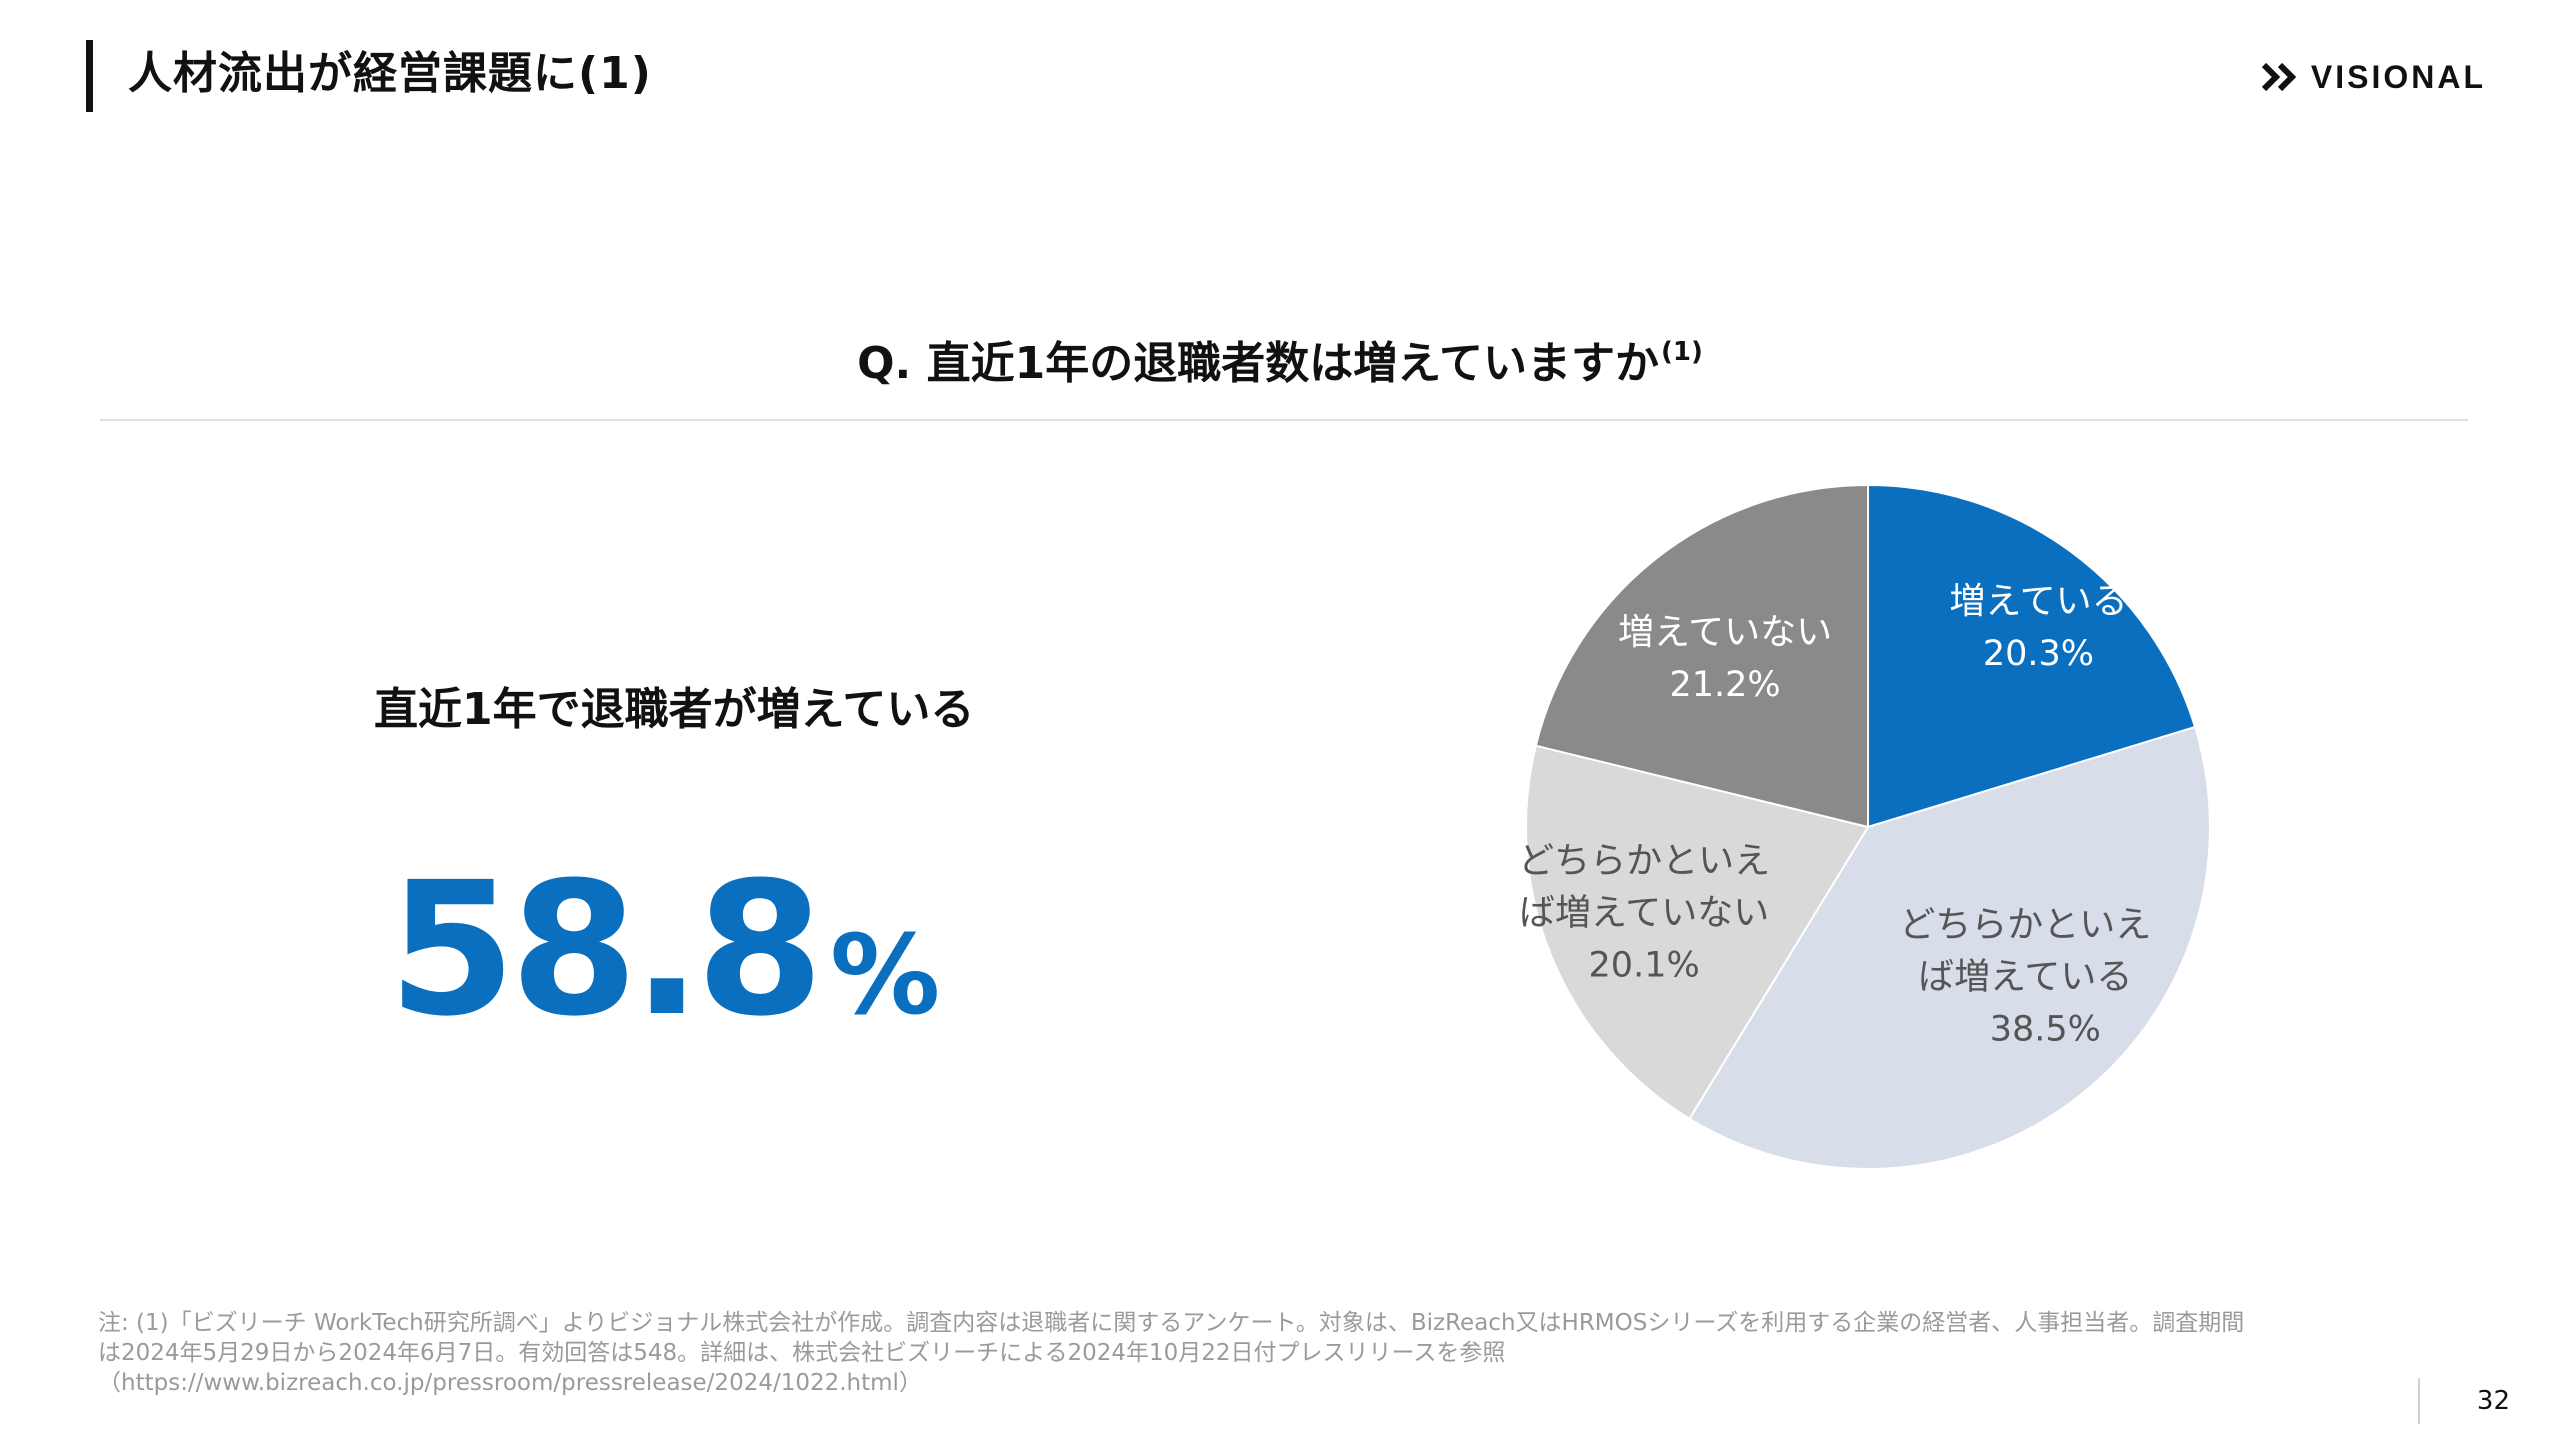 Image resolution: width=2560 pixels, height=1440 pixels. I want to click on pie-slice-value-label: 20.3%, so click(2038, 654).